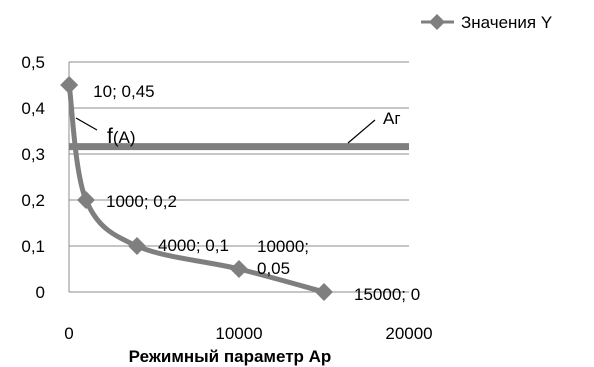  I want to click on legend-marker-diamond, so click(437, 22).